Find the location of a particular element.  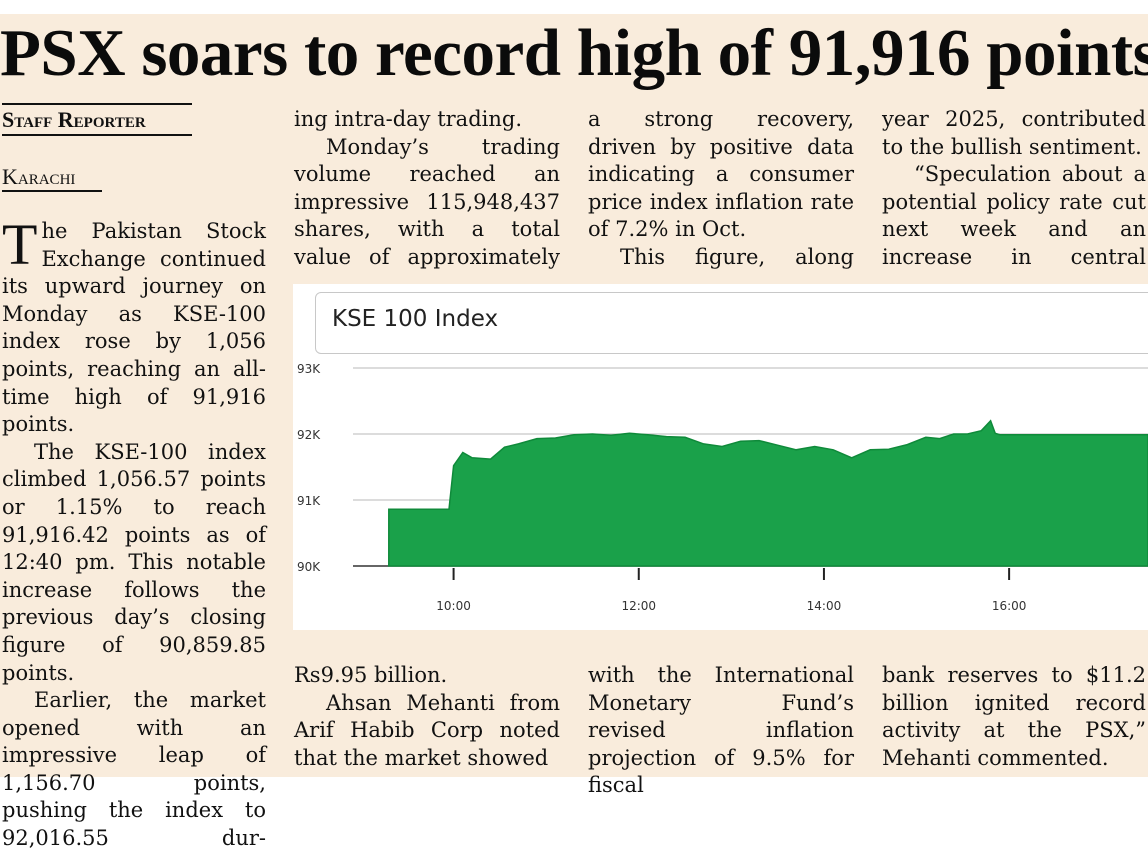

chart-title-box: KSE 100 Index is located at coordinates (731, 323).